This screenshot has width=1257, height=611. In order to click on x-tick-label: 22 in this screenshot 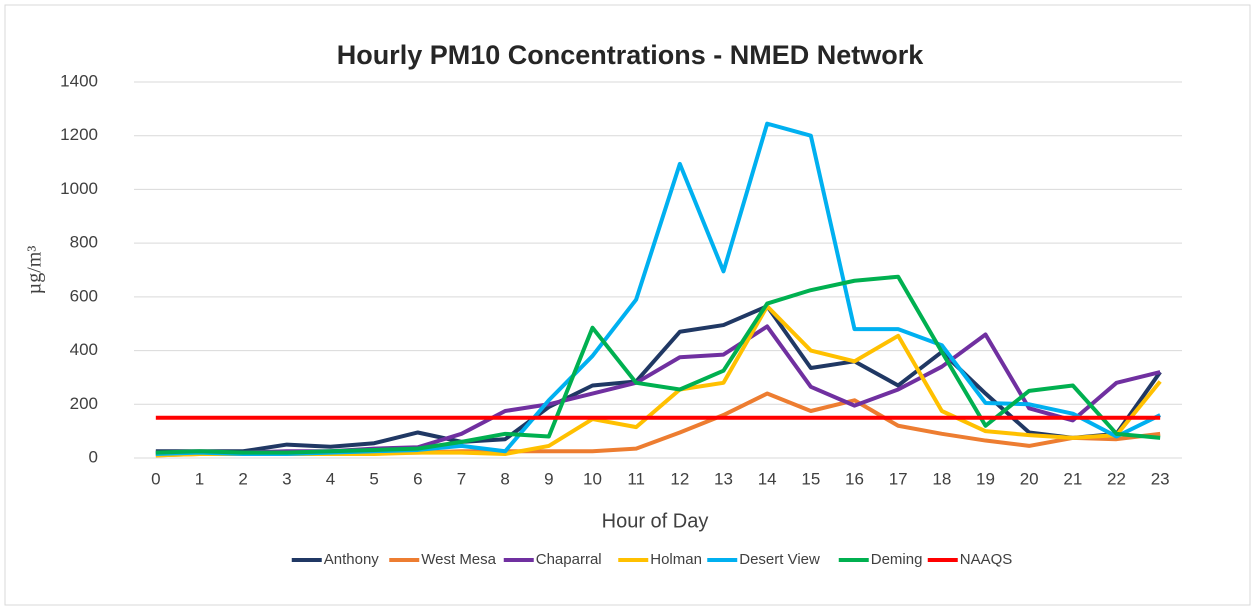, I will do `click(1116, 478)`.